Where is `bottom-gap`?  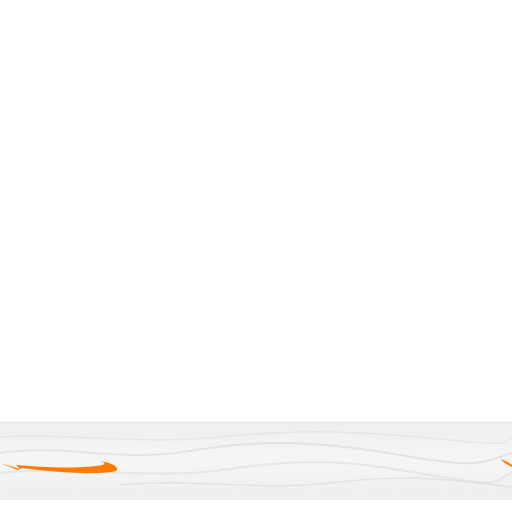 bottom-gap is located at coordinates (256, 506).